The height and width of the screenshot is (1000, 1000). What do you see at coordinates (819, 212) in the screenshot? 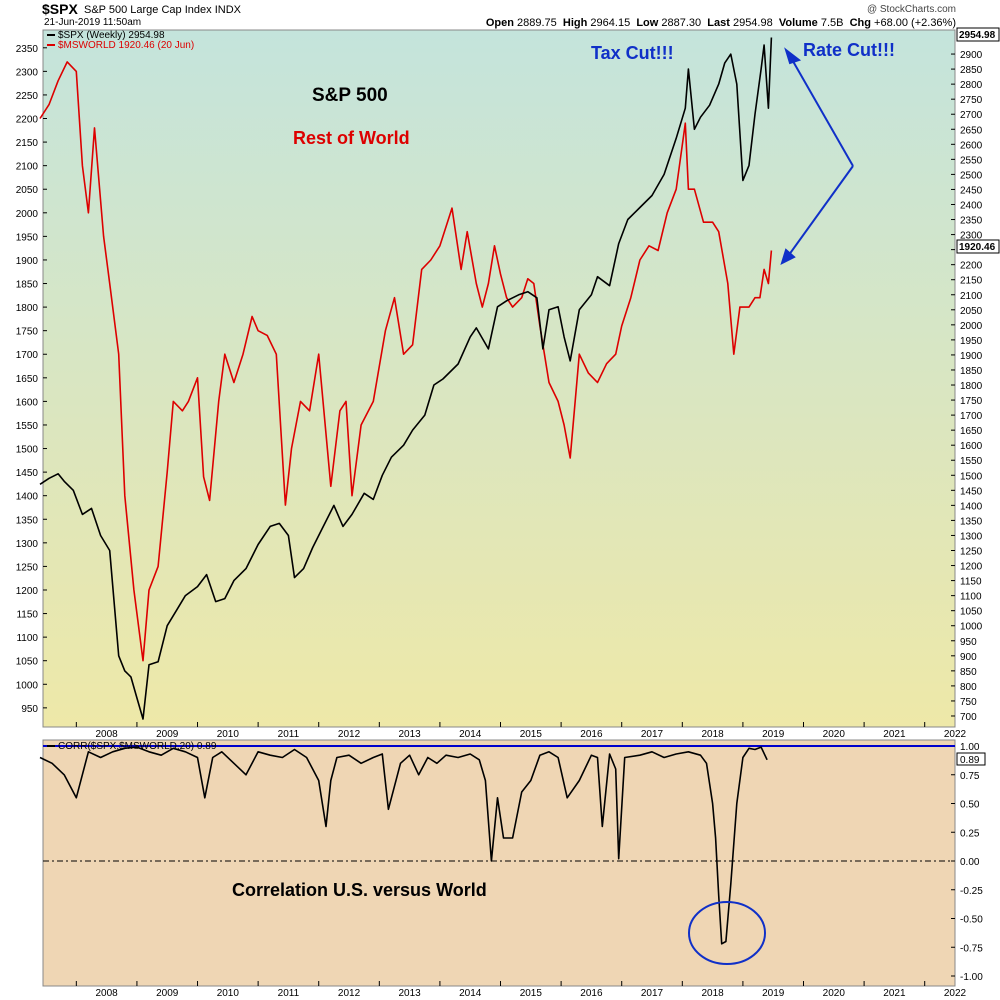
I see `arrow-to-msworld` at bounding box center [819, 212].